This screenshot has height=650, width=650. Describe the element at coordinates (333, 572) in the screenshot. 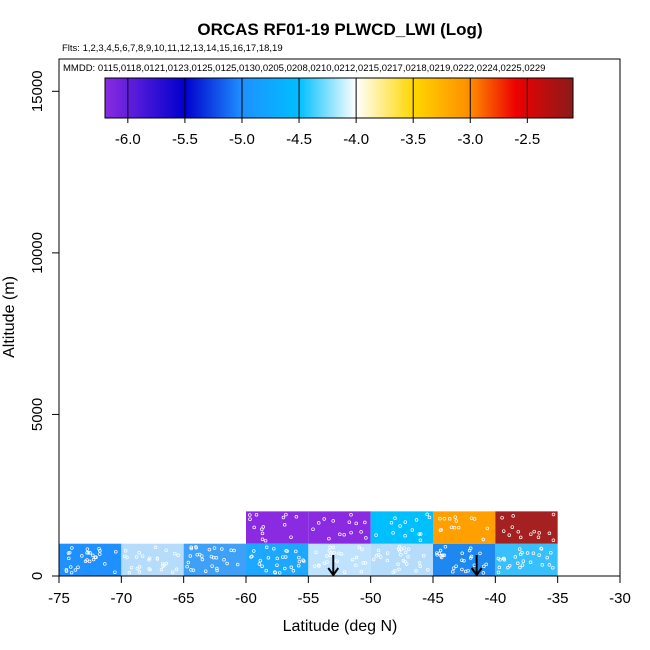

I see `arrow-head` at that location.